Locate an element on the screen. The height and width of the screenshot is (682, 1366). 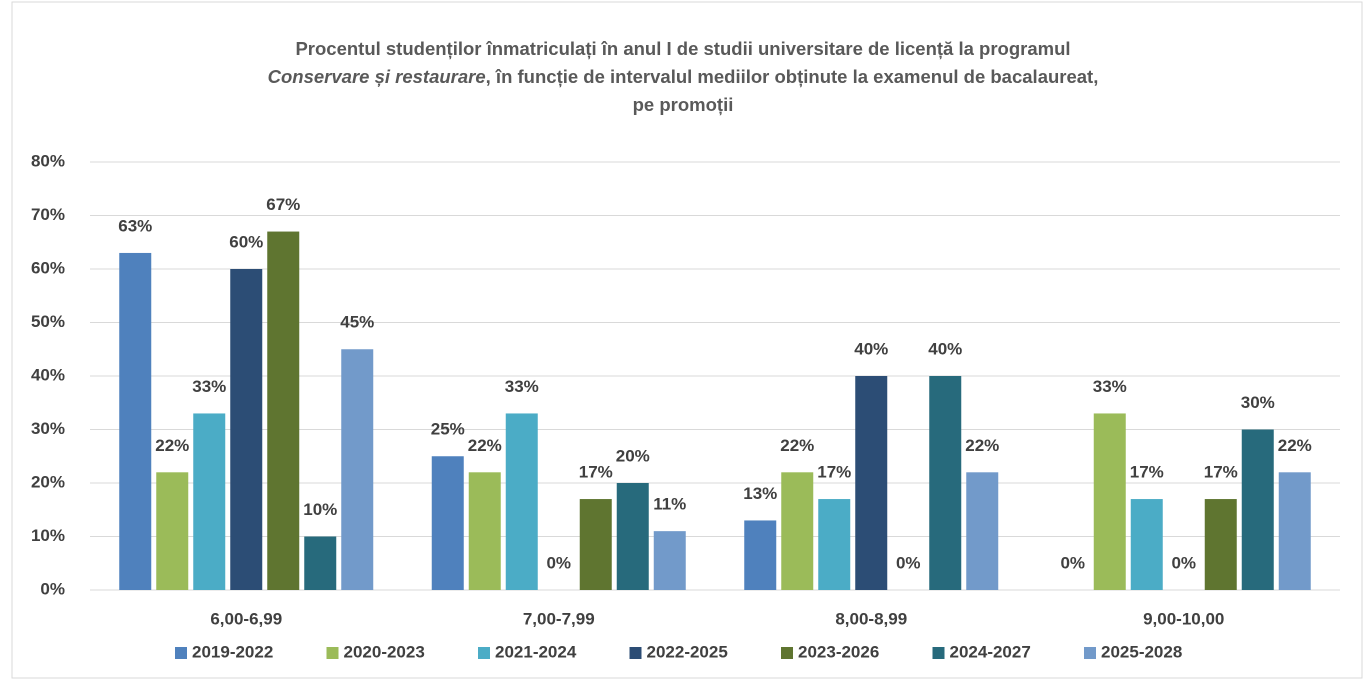
value-label: 63% is located at coordinates (135, 225).